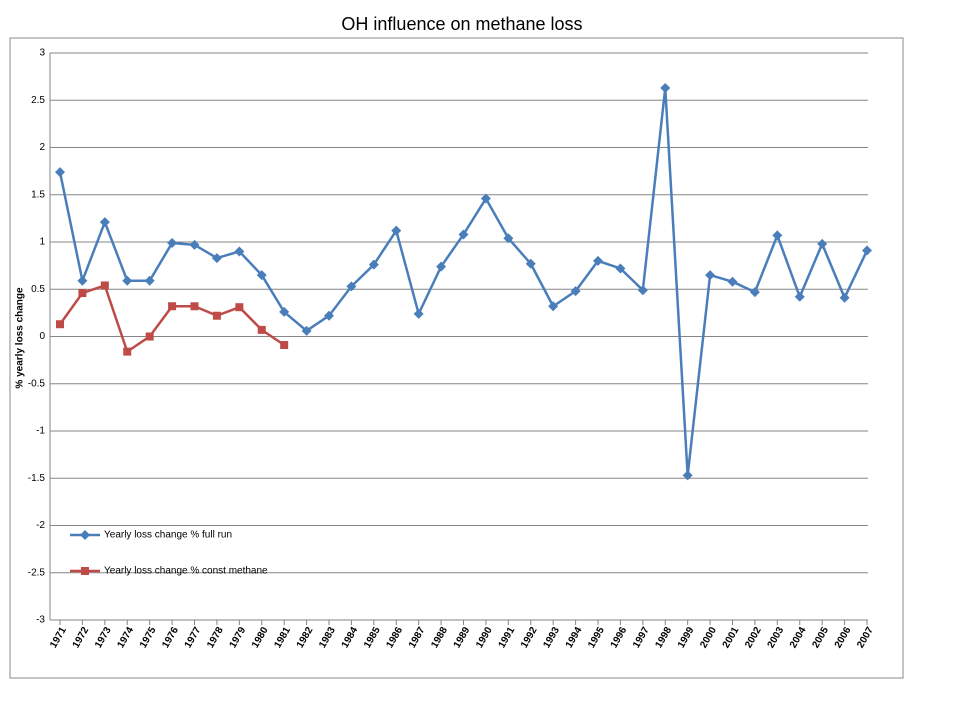 The width and height of the screenshot is (960, 720). What do you see at coordinates (37, 478) in the screenshot?
I see `y-tick-label: -1.5` at bounding box center [37, 478].